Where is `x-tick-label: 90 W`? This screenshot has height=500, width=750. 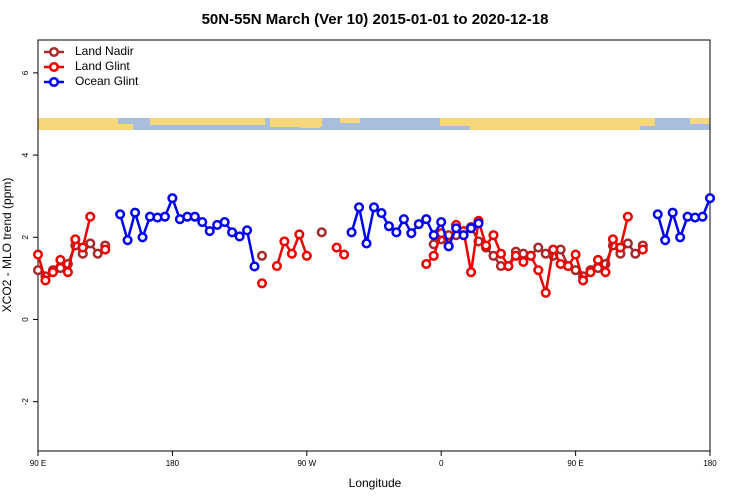 x-tick-label: 90 W is located at coordinates (306, 463).